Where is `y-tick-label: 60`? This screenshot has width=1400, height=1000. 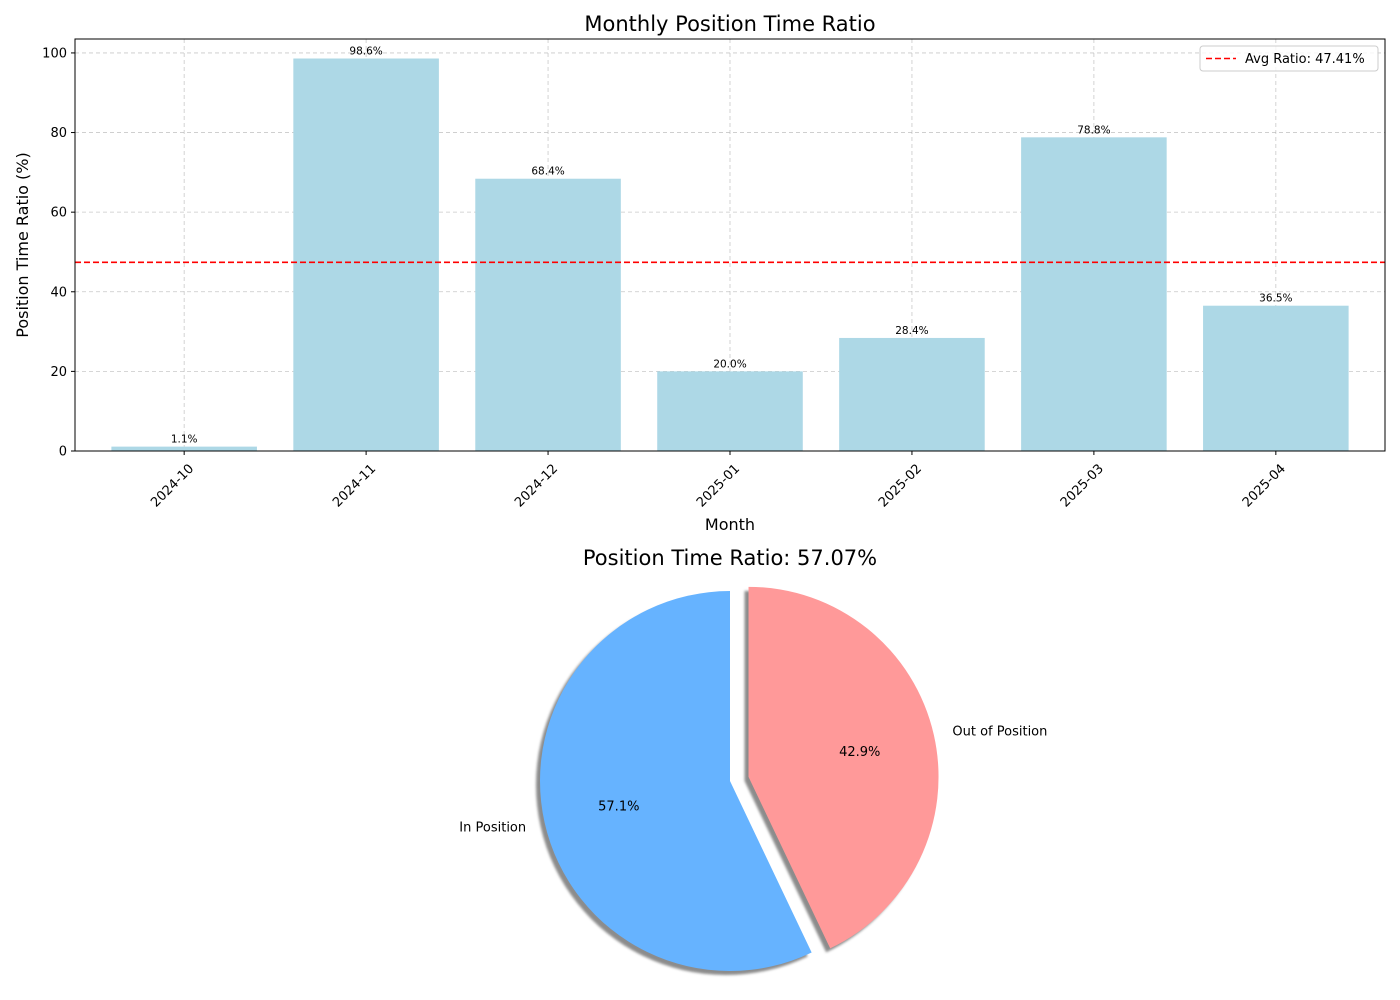
y-tick-label: 60 is located at coordinates (58, 213).